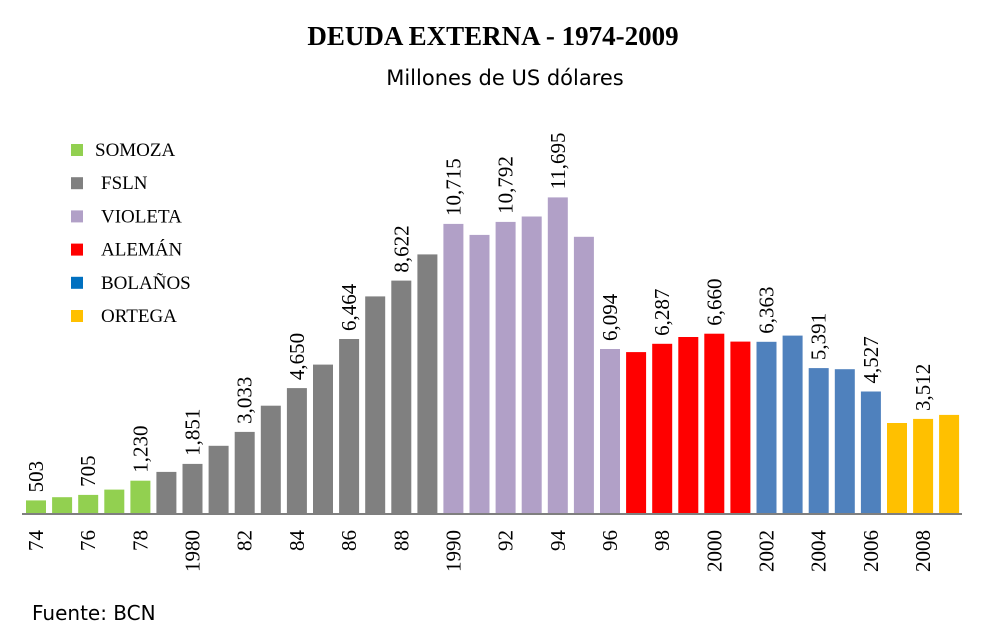 This screenshot has height=644, width=985. I want to click on chart-subtitle: Millones de US dólares, so click(505, 78).